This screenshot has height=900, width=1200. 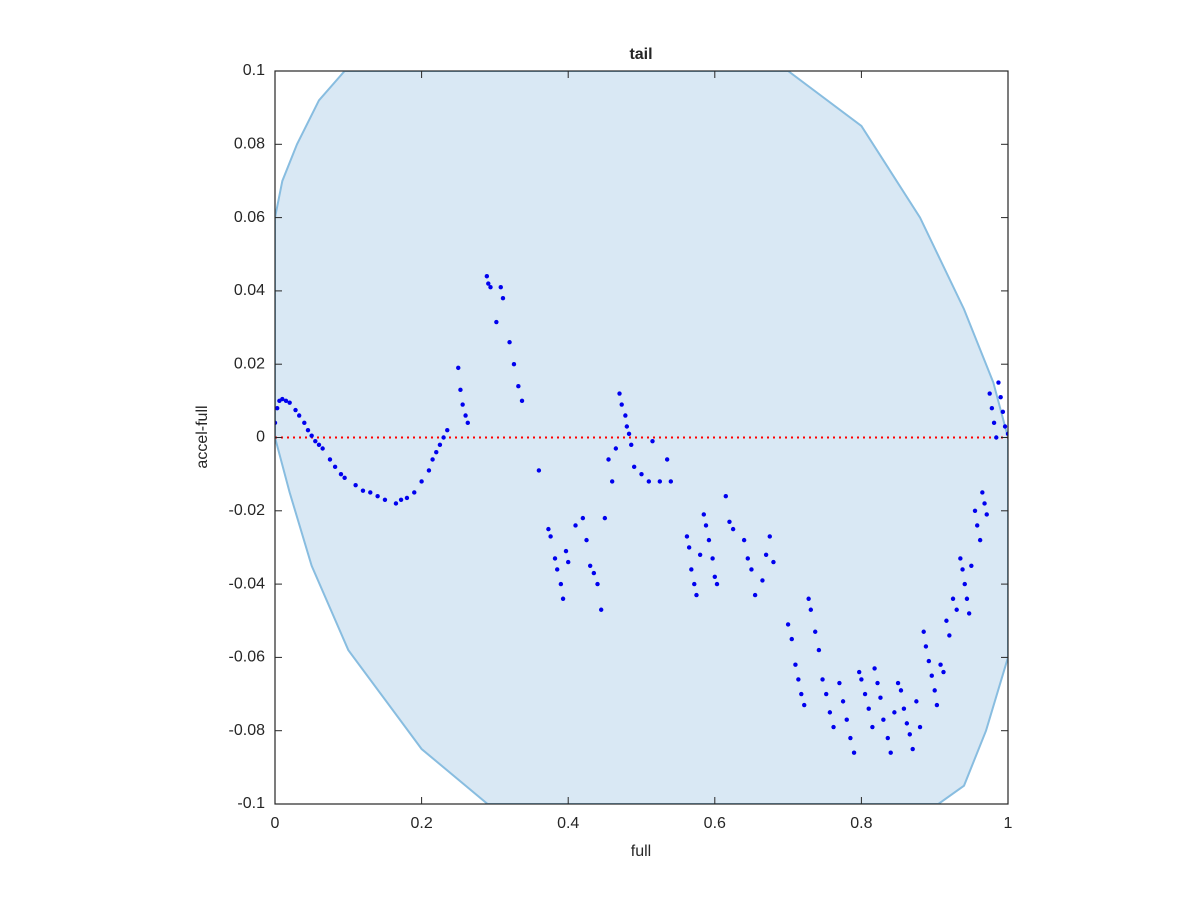 What do you see at coordinates (249, 217) in the screenshot?
I see `y-tick-label: 0.06` at bounding box center [249, 217].